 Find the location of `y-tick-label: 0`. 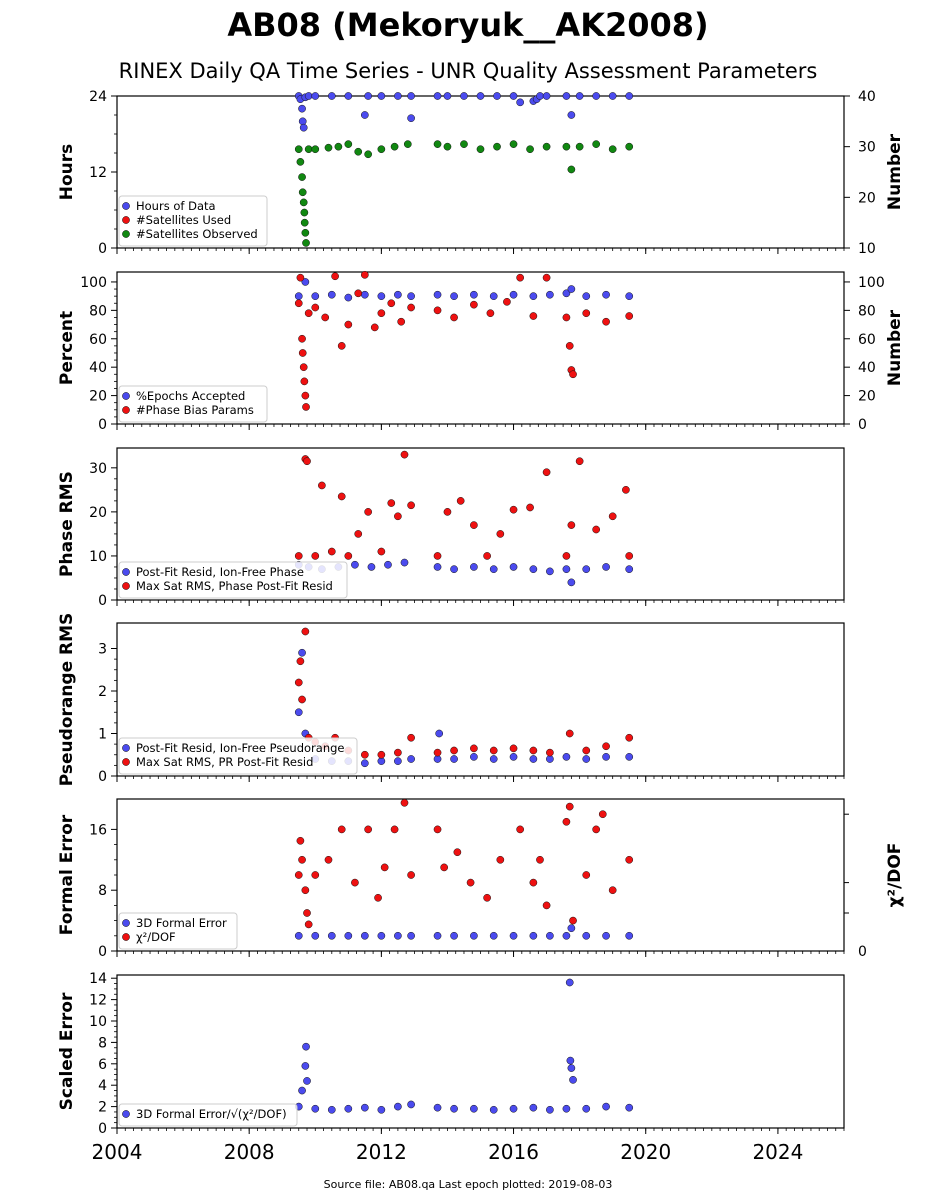

y-tick-label: 0 is located at coordinates (102, 249).